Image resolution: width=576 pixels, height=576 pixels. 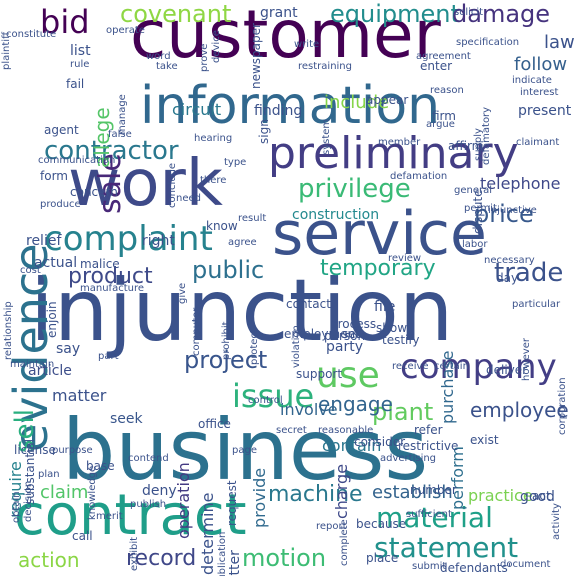 What do you see at coordinates (344, 347) in the screenshot?
I see `word-party: party` at bounding box center [344, 347].